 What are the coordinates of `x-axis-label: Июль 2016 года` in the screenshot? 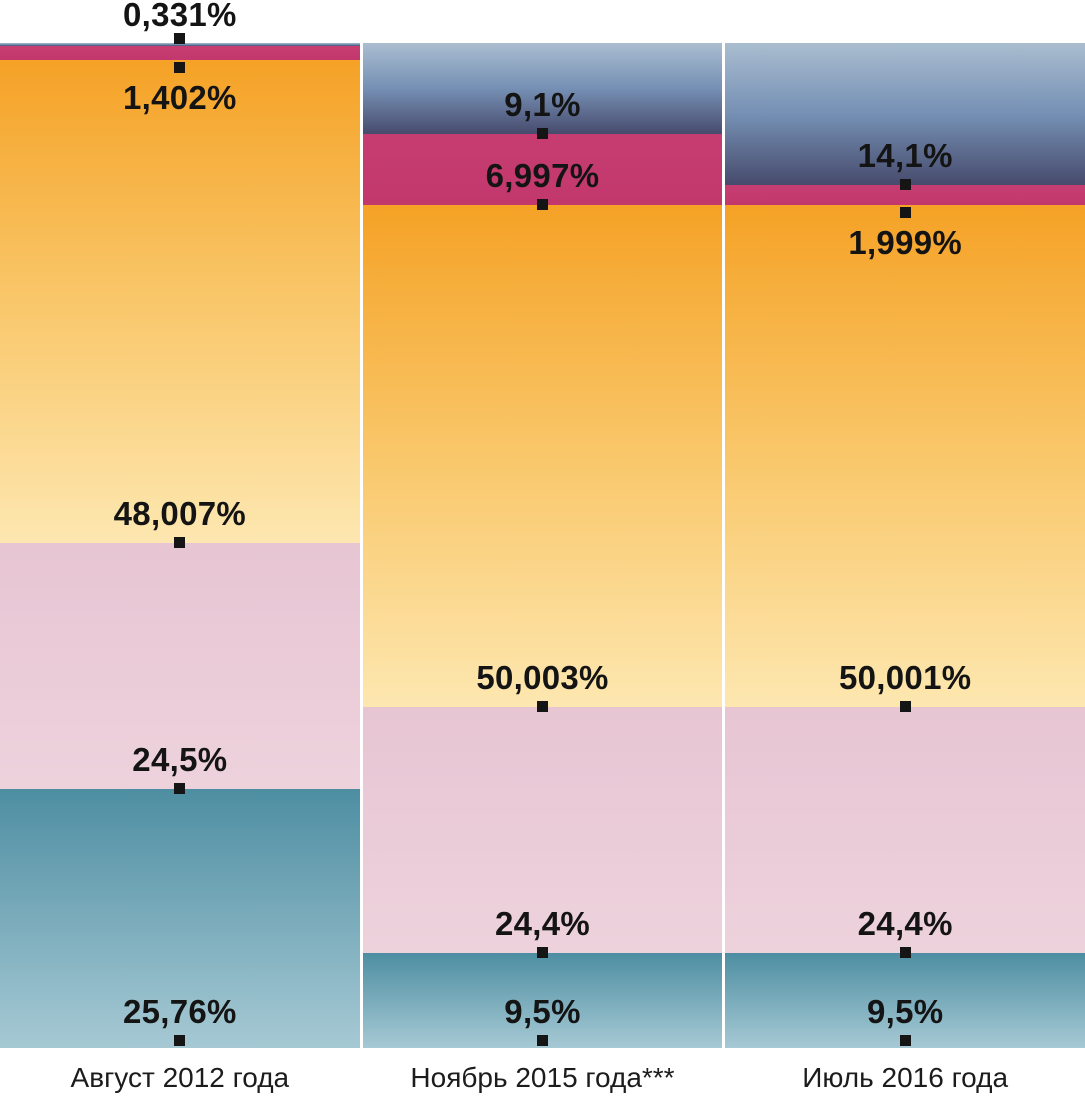 It's located at (905, 1077).